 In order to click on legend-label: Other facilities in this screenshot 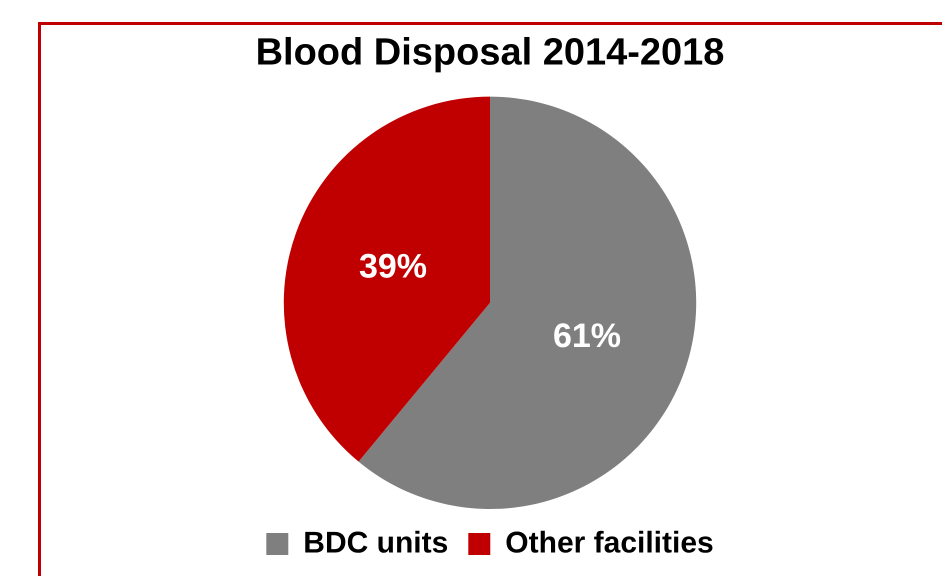, I will do `click(609, 543)`.